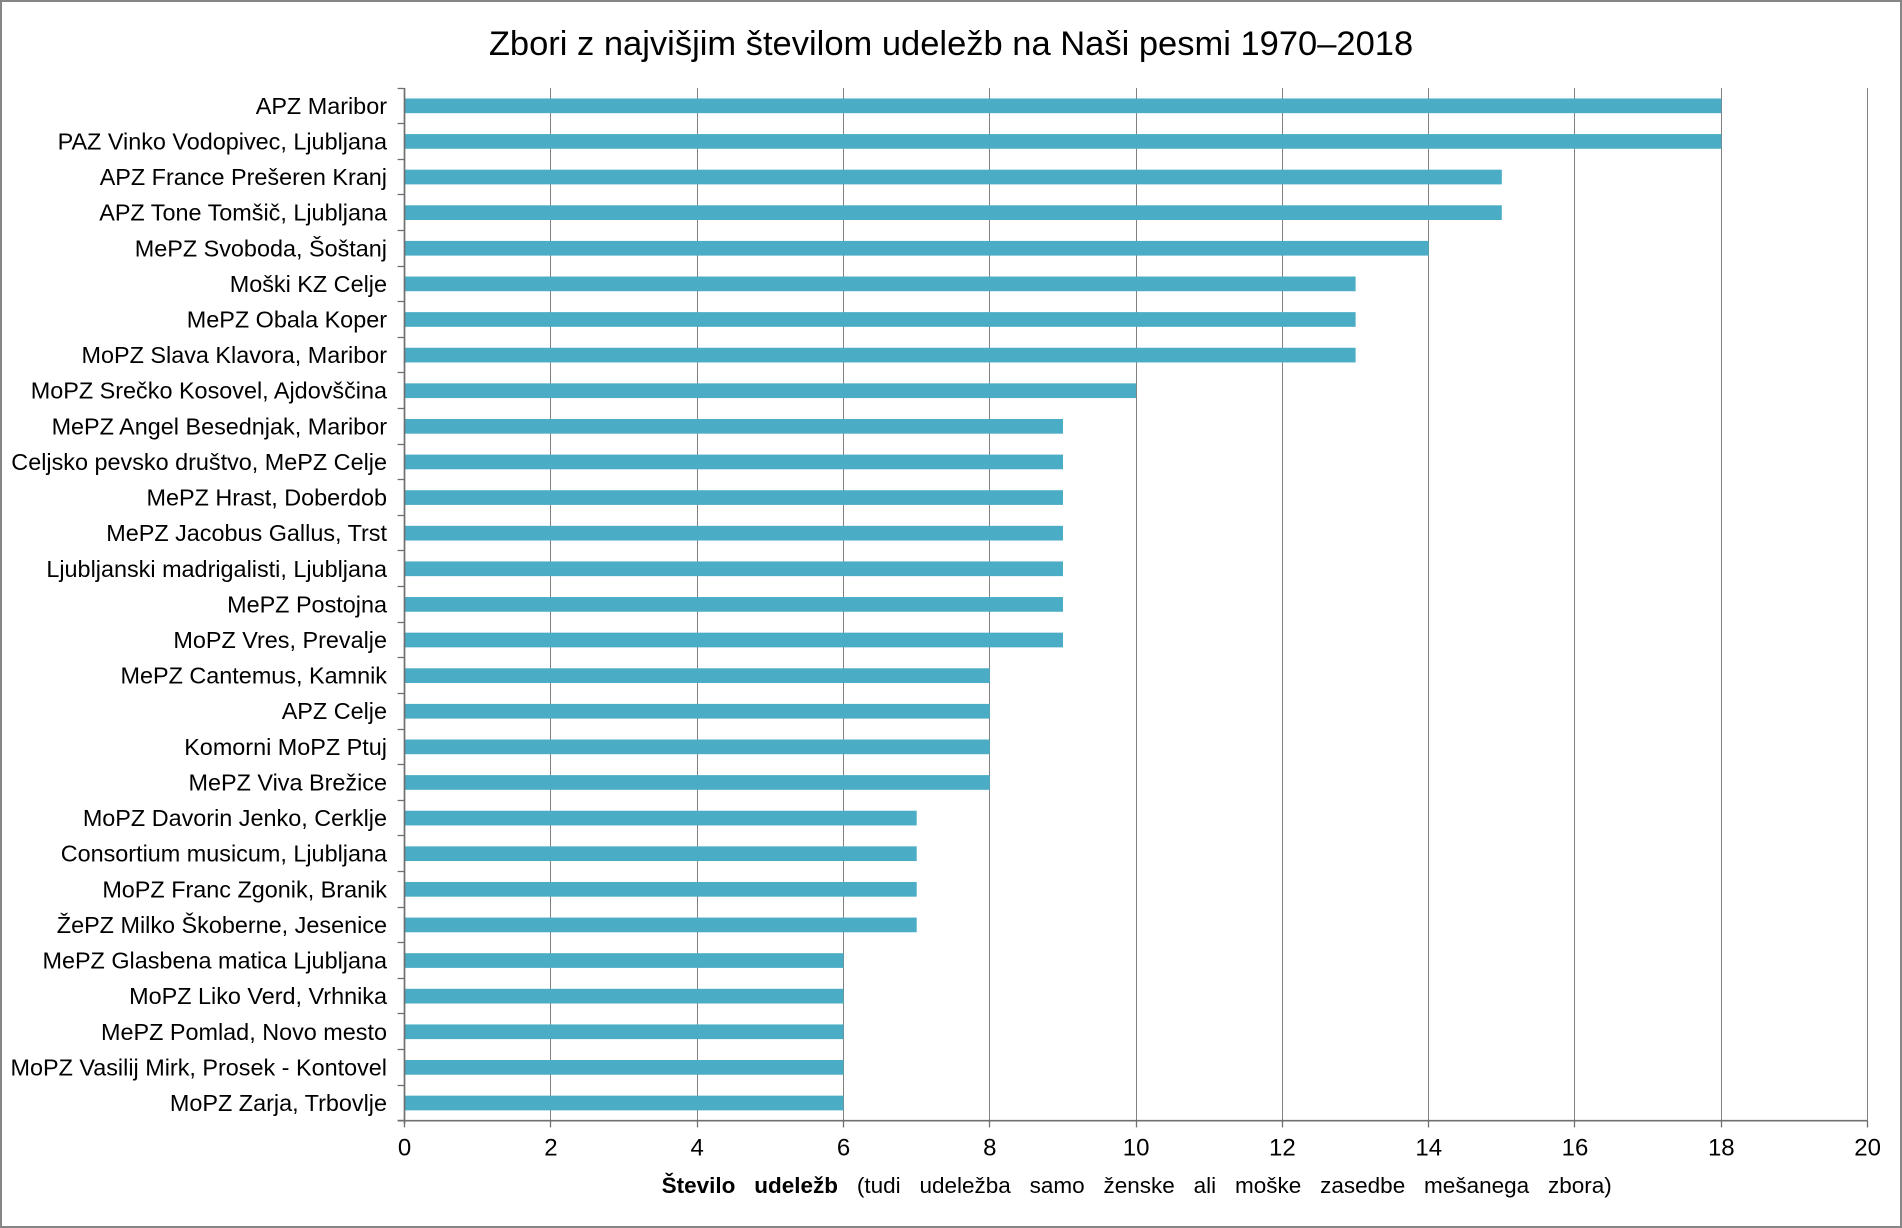 The width and height of the screenshot is (1902, 1228). What do you see at coordinates (220, 426) in the screenshot?
I see `svg-text: MePZ Angel Besednjak, Maribor` at bounding box center [220, 426].